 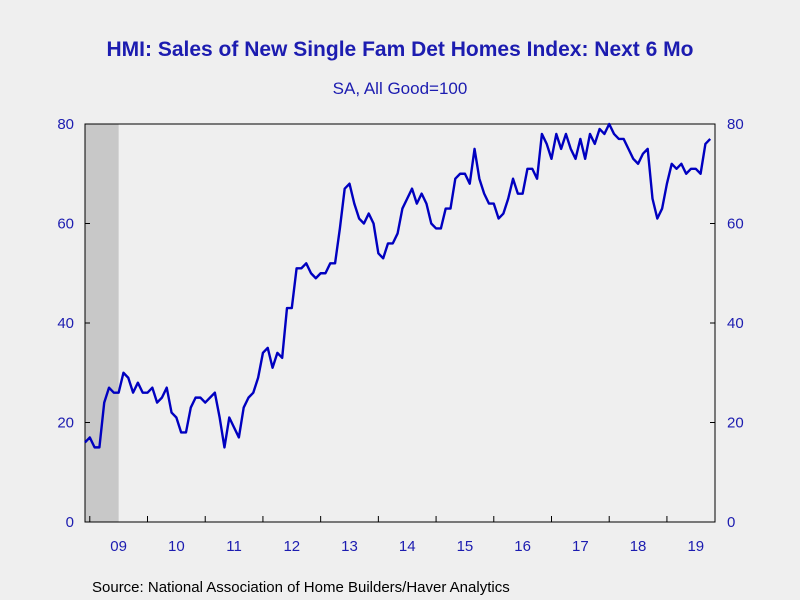 I want to click on x-tick-label: 16, so click(x=522, y=546).